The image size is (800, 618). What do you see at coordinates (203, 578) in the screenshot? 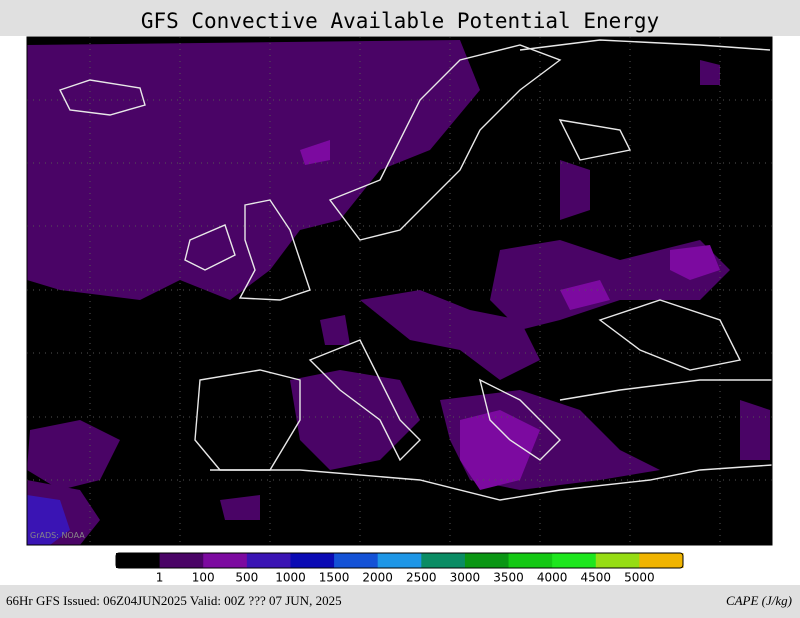
I see `colorbar-label: 100` at bounding box center [203, 578].